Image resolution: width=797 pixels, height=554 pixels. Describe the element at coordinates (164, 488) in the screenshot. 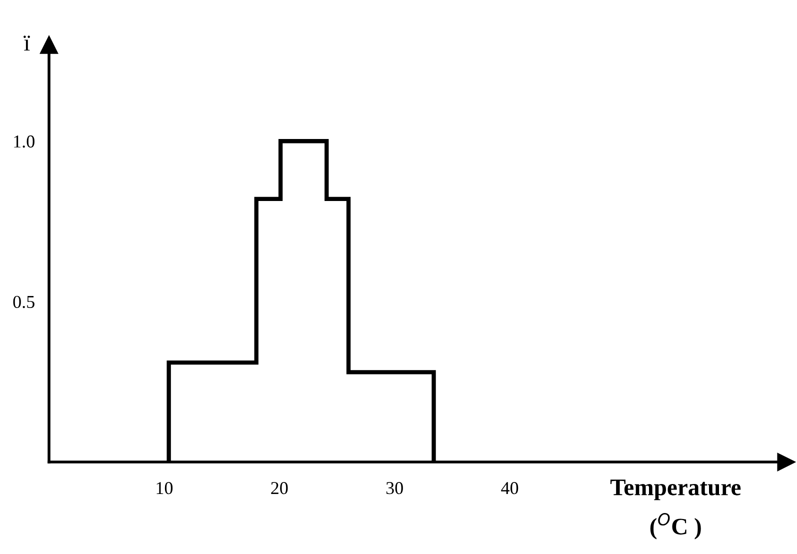

I see `x-tick-label: 10` at that location.